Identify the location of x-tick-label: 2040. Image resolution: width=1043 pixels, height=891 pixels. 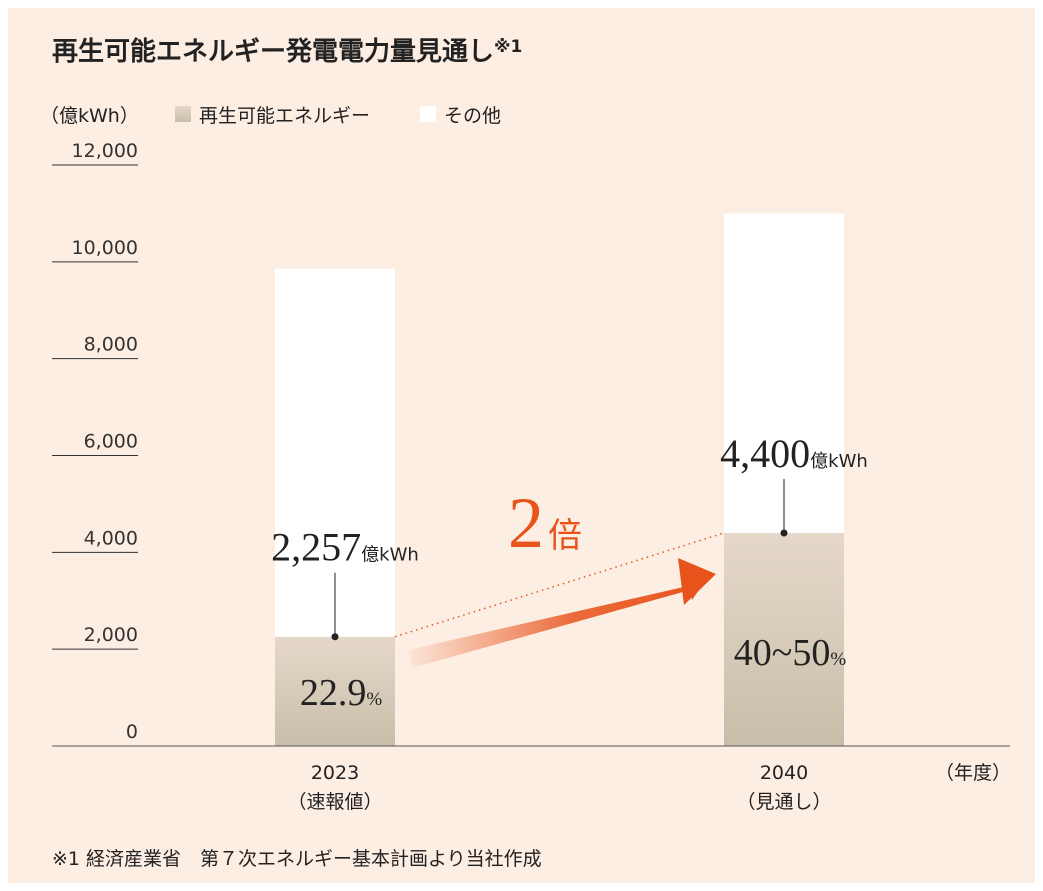
(784, 773).